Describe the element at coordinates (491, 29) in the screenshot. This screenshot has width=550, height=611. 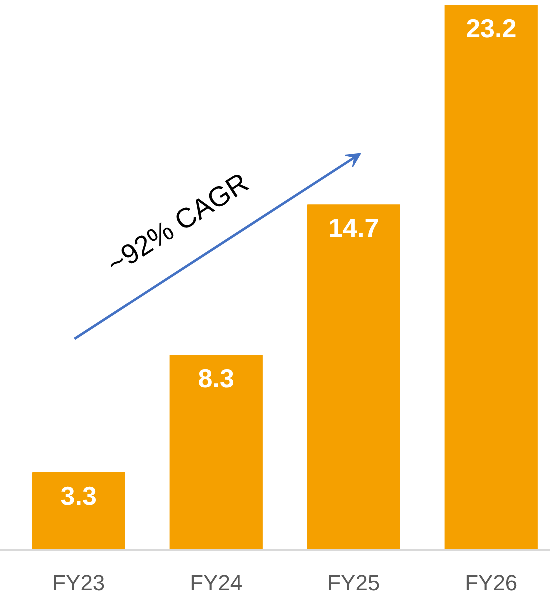
I see `data-label: 23.2` at that location.